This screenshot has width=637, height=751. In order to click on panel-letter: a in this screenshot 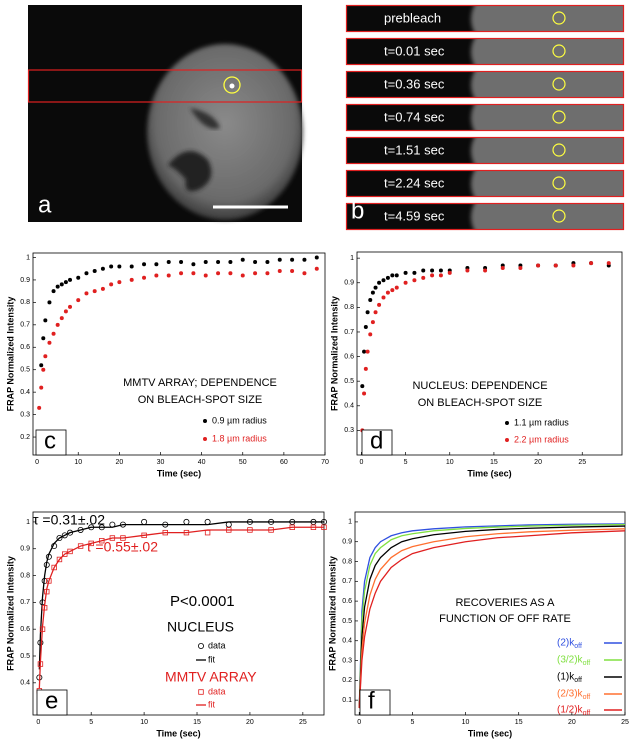, I will do `click(45, 204)`.